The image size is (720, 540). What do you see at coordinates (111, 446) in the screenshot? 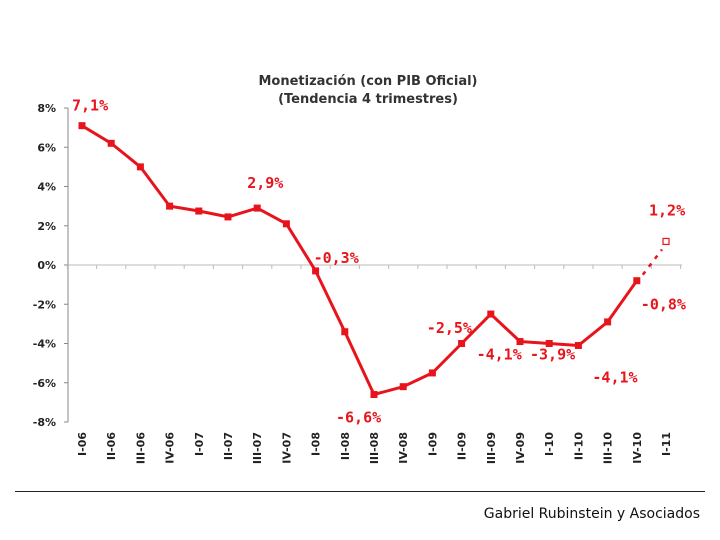
I see `x-tick-label: II-06` at bounding box center [111, 446].